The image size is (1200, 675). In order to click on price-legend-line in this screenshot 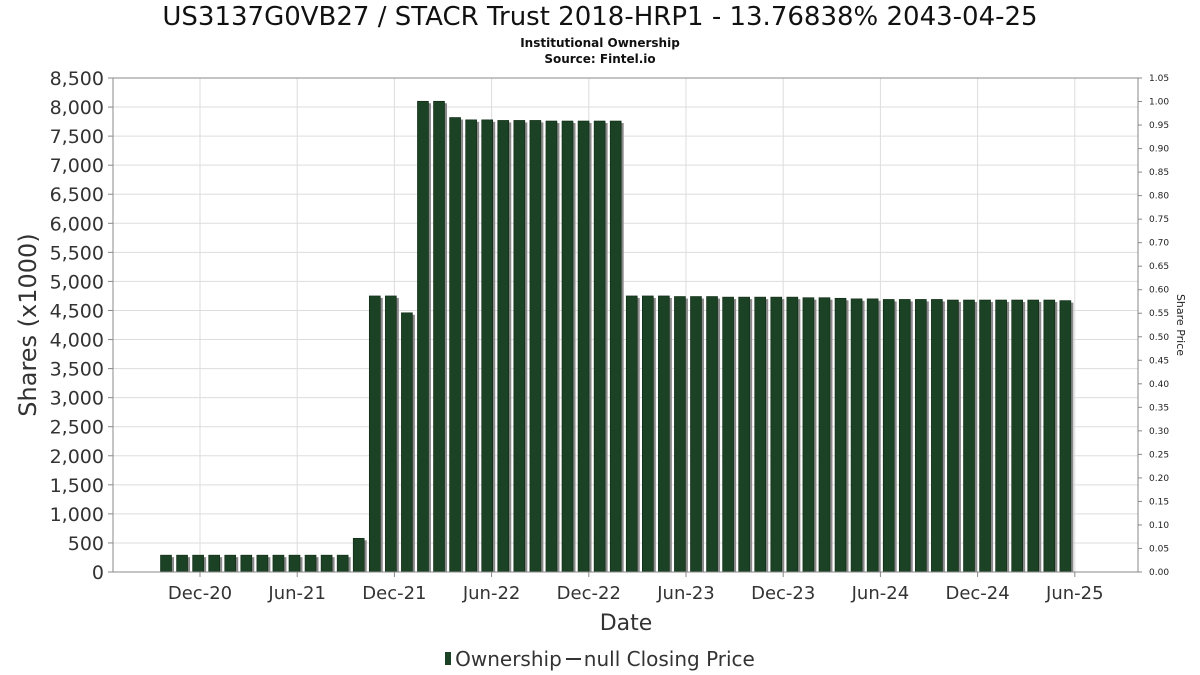, I will do `click(573, 658)`.